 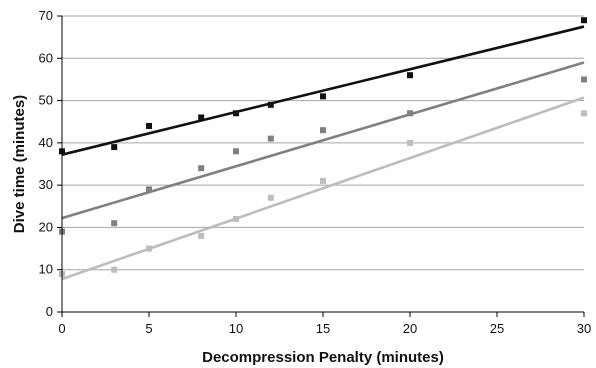 I want to click on y-tick-label: 40, so click(x=46, y=142).